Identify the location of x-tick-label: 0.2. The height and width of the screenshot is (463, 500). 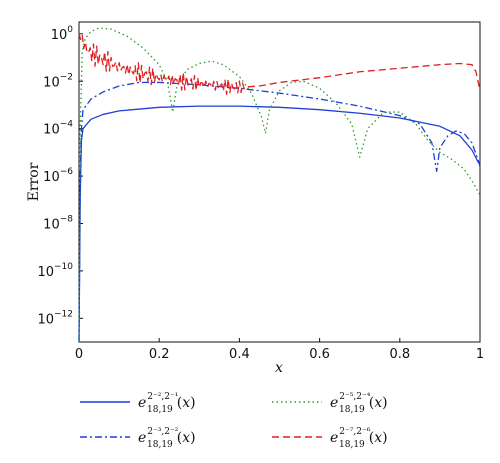
(159, 354).